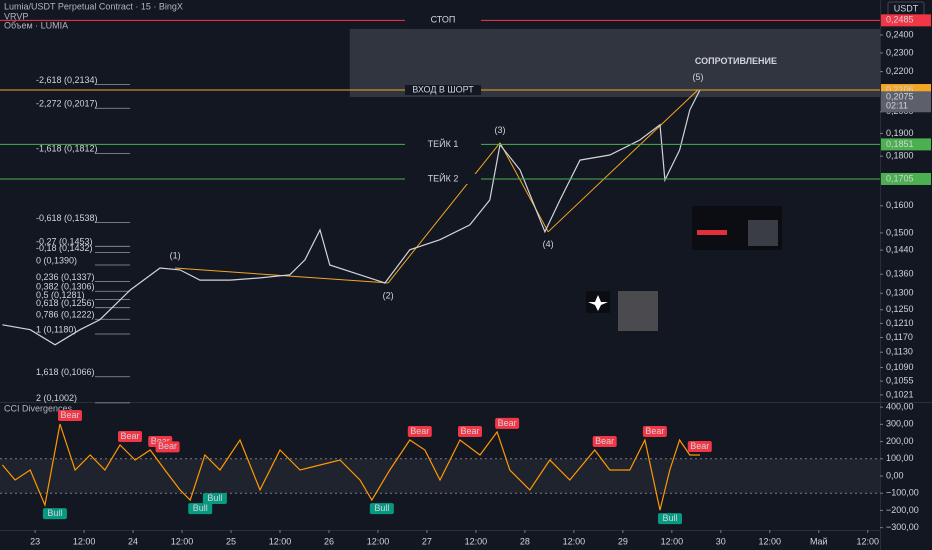 Image resolution: width=932 pixels, height=550 pixels. What do you see at coordinates (65, 287) in the screenshot?
I see `fib-label: 0,382 (0,1306)` at bounding box center [65, 287].